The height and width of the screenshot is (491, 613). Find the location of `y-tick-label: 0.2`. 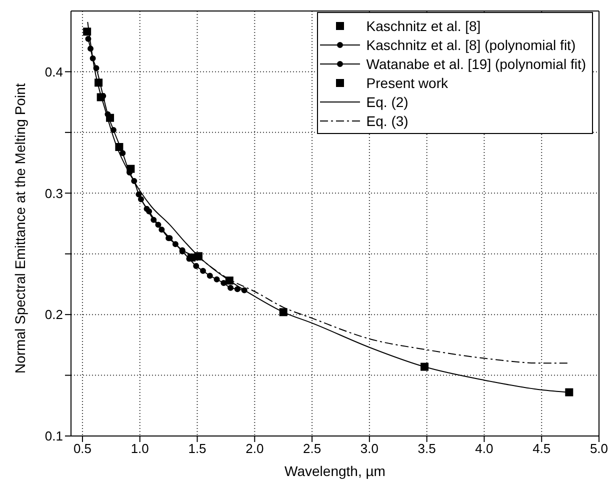

y-tick-label: 0.2 is located at coordinates (53, 314).